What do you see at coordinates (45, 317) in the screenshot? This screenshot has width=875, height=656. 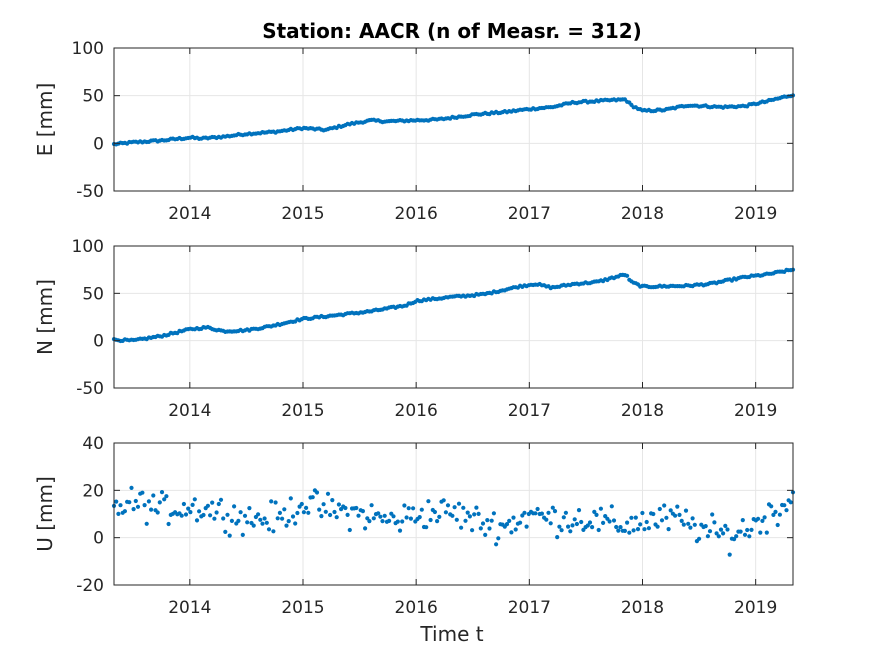 I see `y-axis-label: N [mm]` at bounding box center [45, 317].